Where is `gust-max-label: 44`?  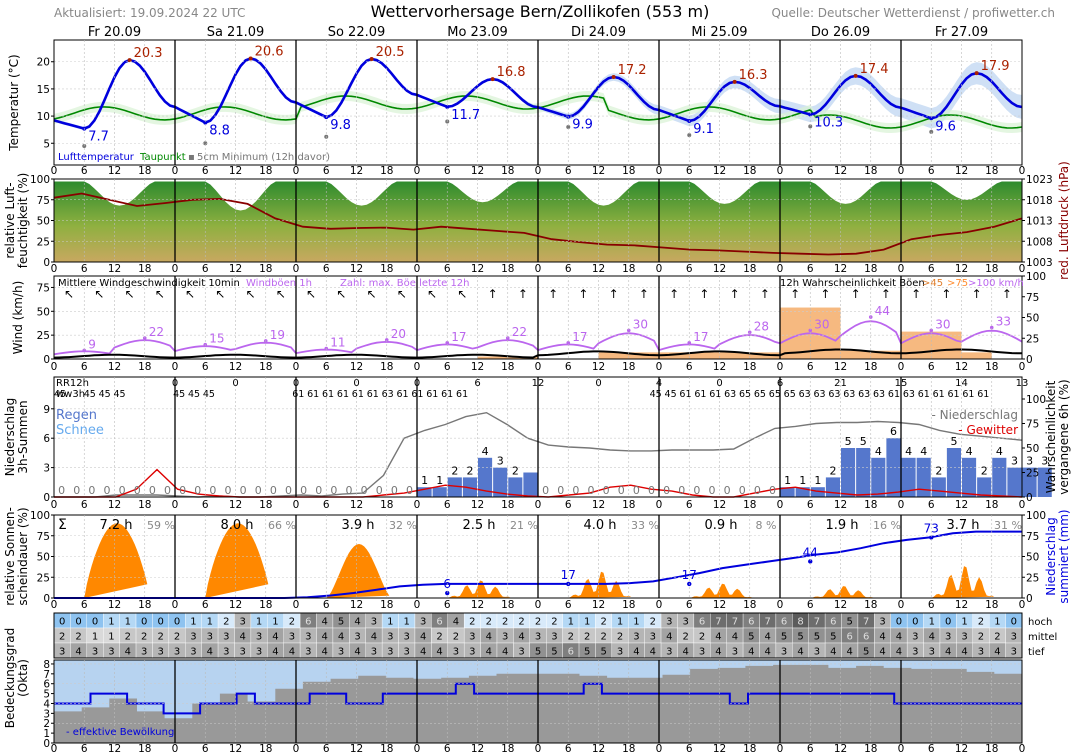 gust-max-label: 44 is located at coordinates (882, 311).